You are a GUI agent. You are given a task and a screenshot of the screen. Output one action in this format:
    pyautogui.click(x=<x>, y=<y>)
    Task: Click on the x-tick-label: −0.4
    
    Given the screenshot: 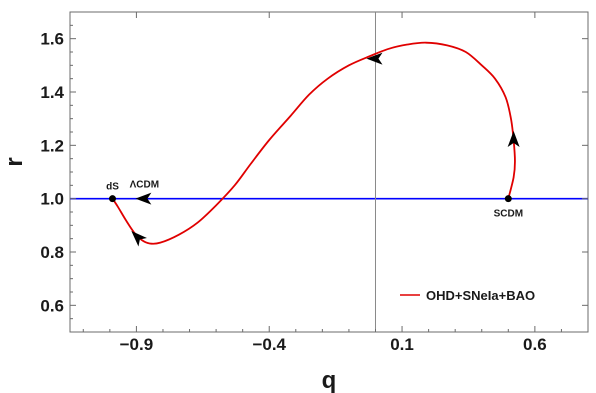 What is the action you would take?
    pyautogui.click(x=269, y=344)
    